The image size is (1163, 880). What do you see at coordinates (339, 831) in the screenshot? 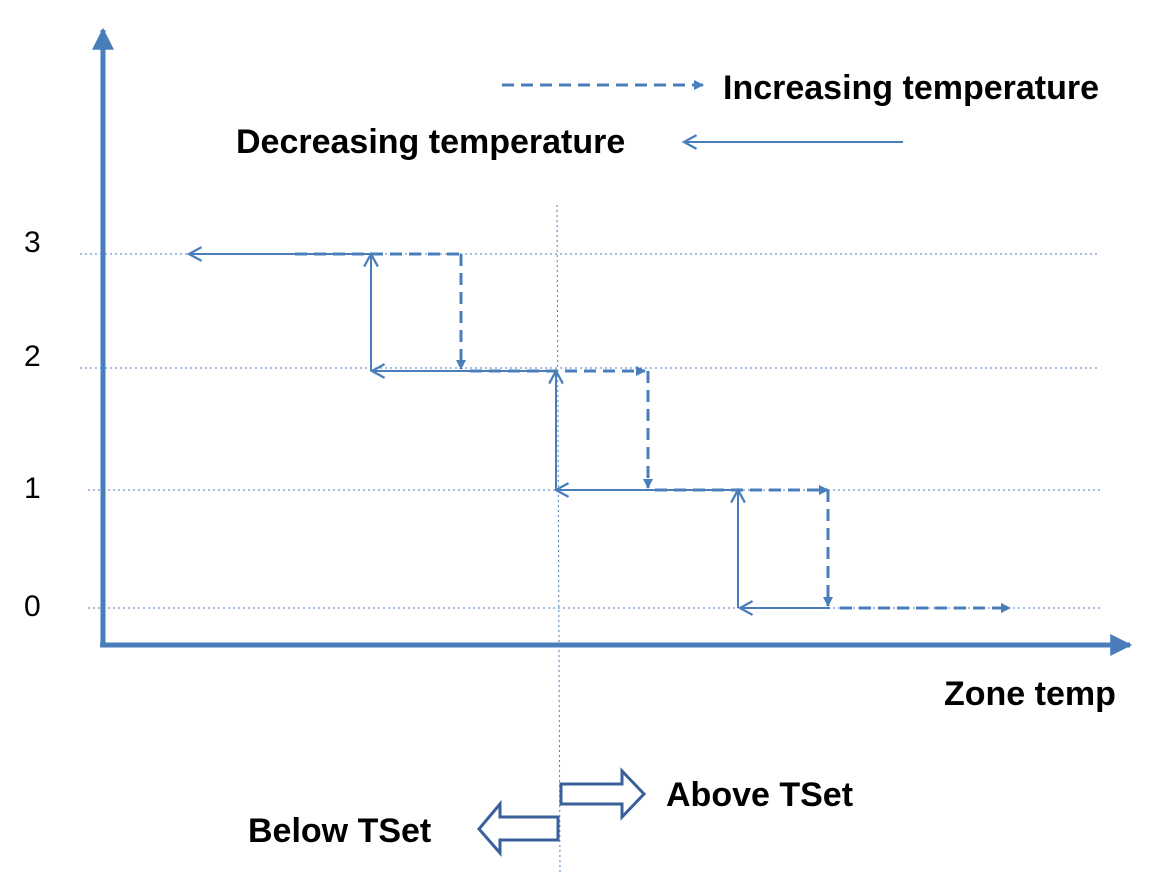
I see `below-tset-label: Below TSet` at bounding box center [339, 831].